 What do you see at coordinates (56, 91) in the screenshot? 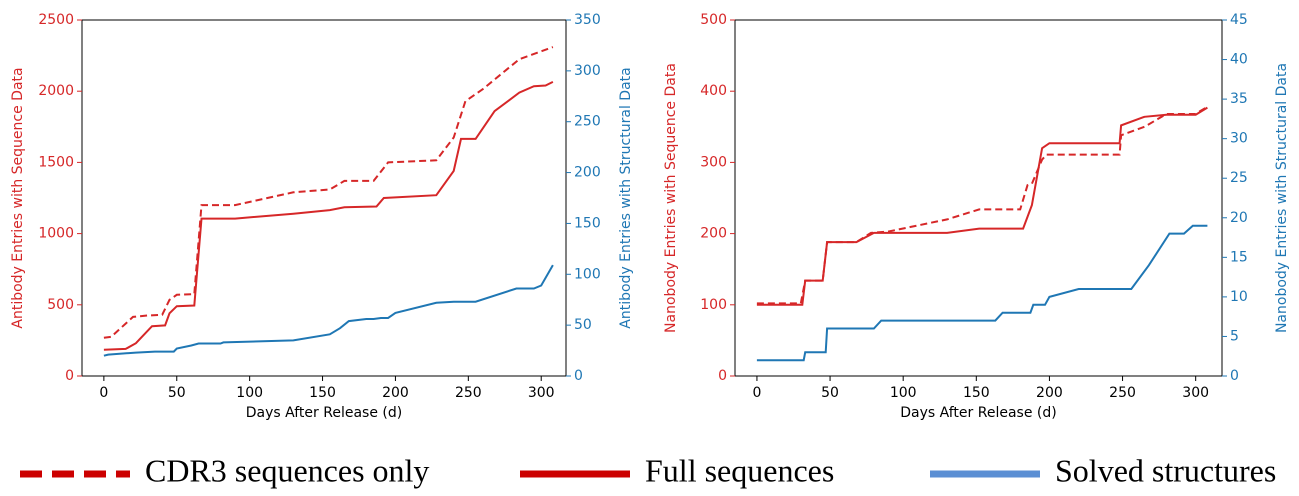
I see `y-tick-label: 2000` at bounding box center [56, 91].